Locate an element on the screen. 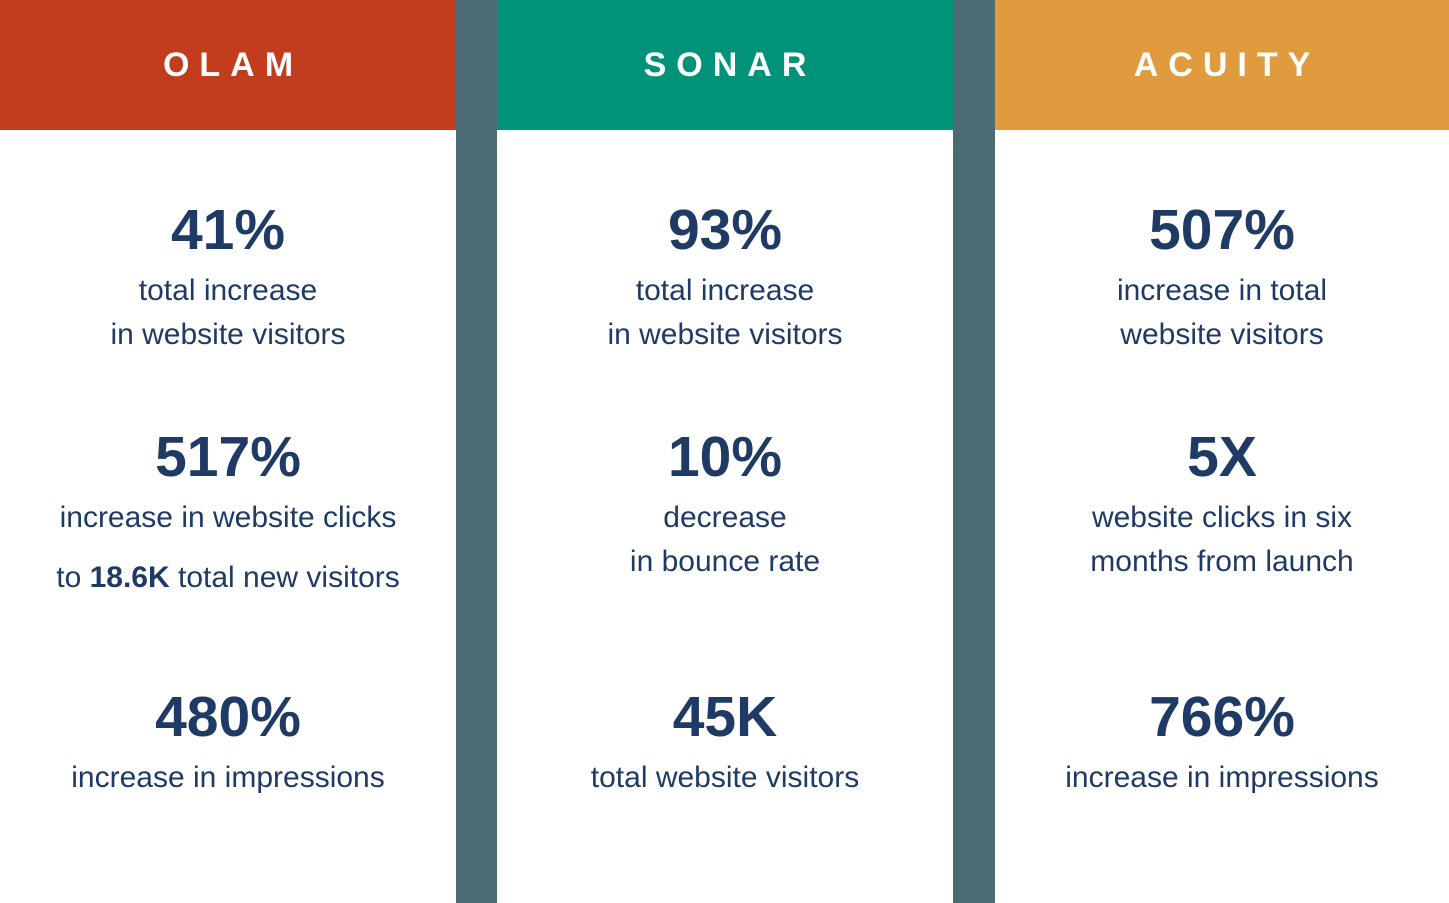 Image resolution: width=1449 pixels, height=903 pixels. column-header-acuity: ACUITY is located at coordinates (1222, 65).